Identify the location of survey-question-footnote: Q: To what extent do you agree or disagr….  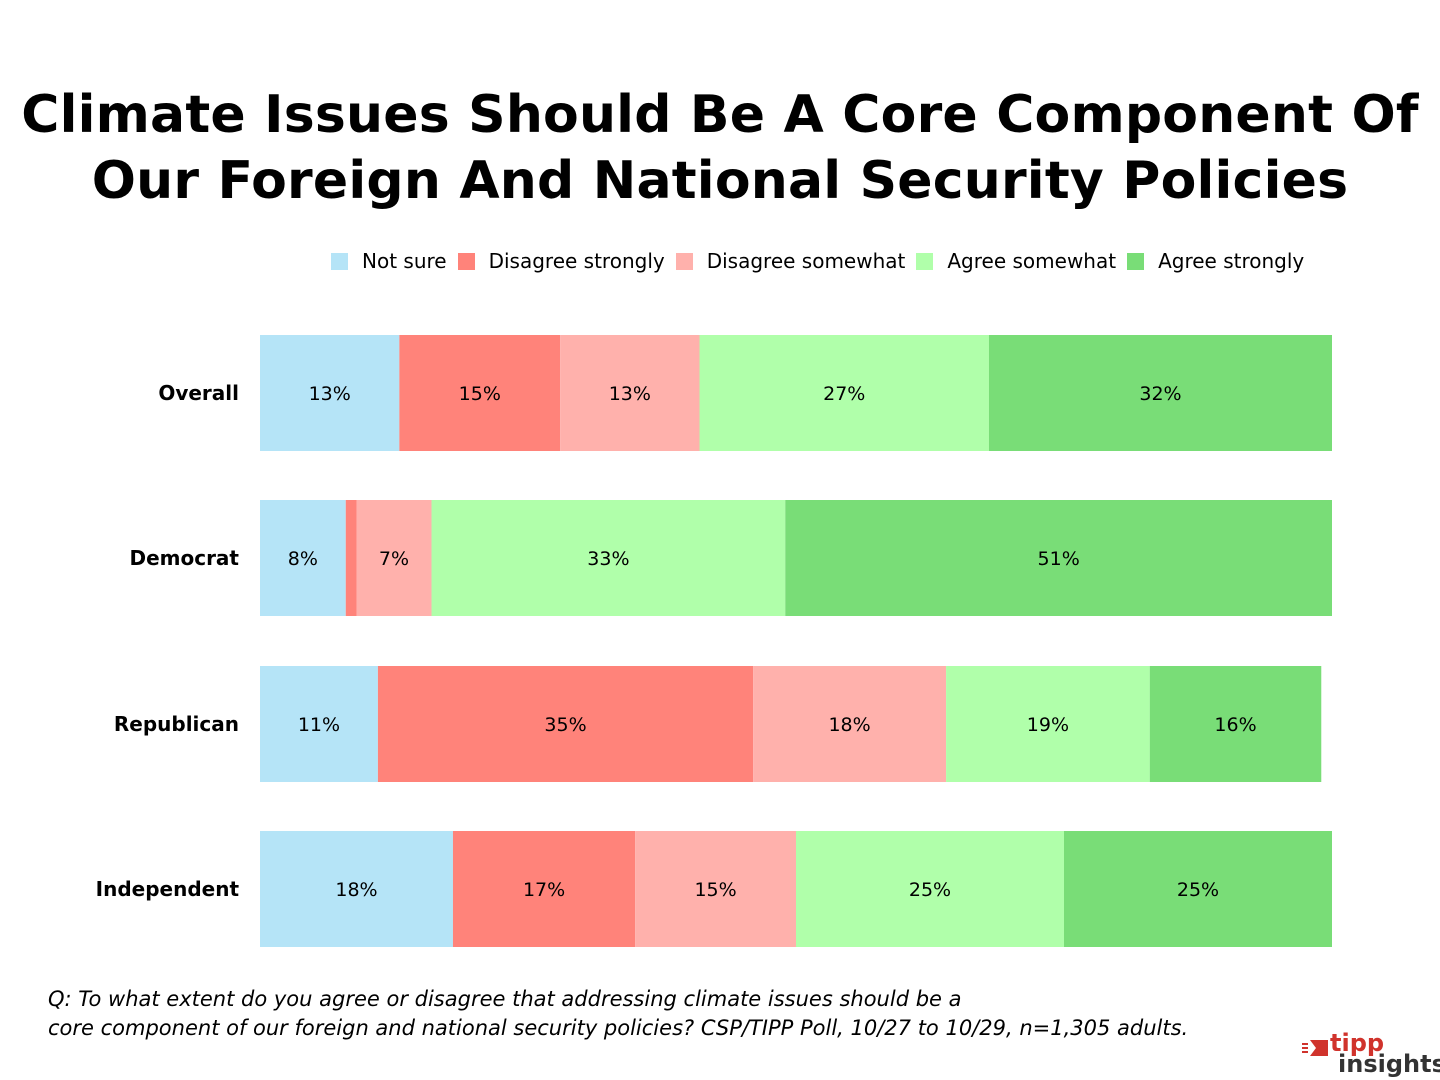
(648, 1014).